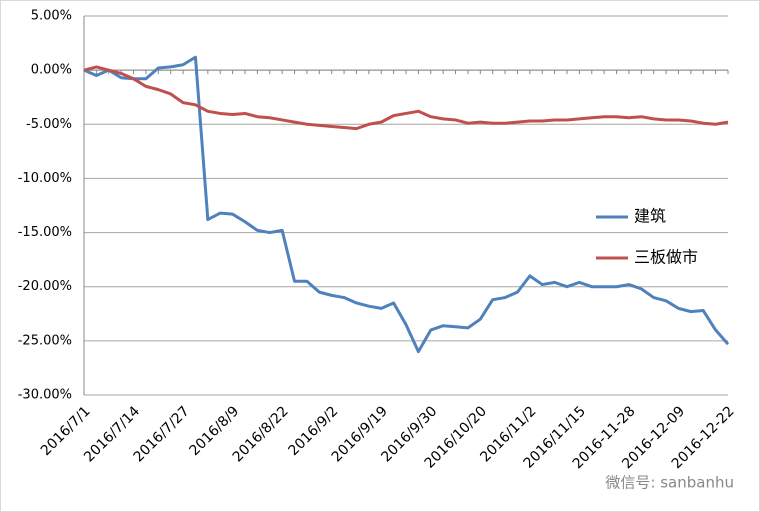 This screenshot has width=760, height=512. What do you see at coordinates (650, 216) in the screenshot?
I see `legend-label: 建筑` at bounding box center [650, 216].